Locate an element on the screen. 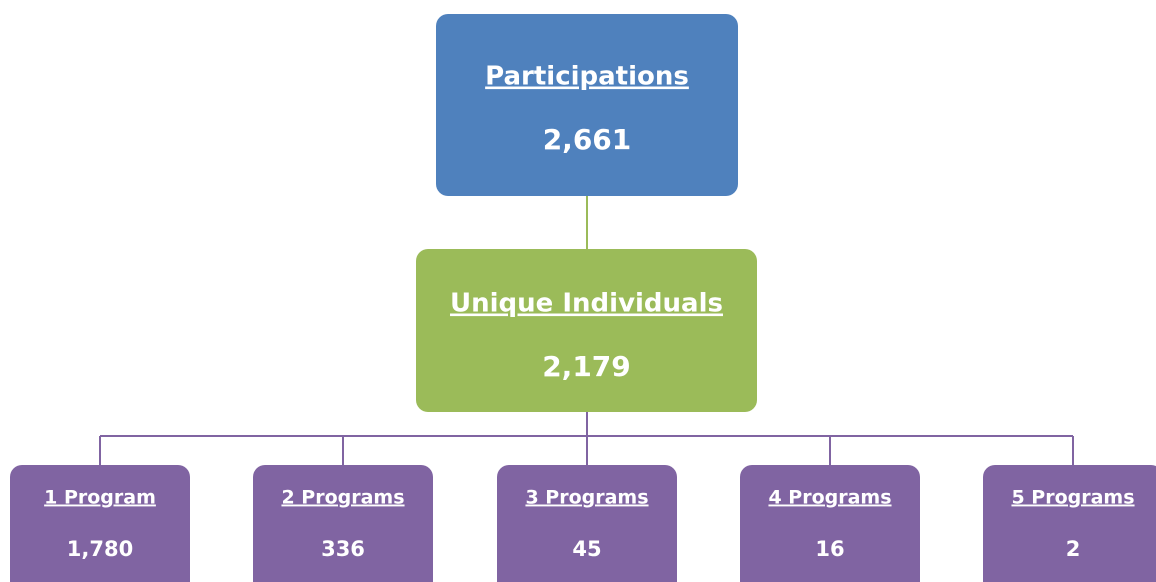 This screenshot has width=1156, height=582. node-label: Participations is located at coordinates (587, 77).